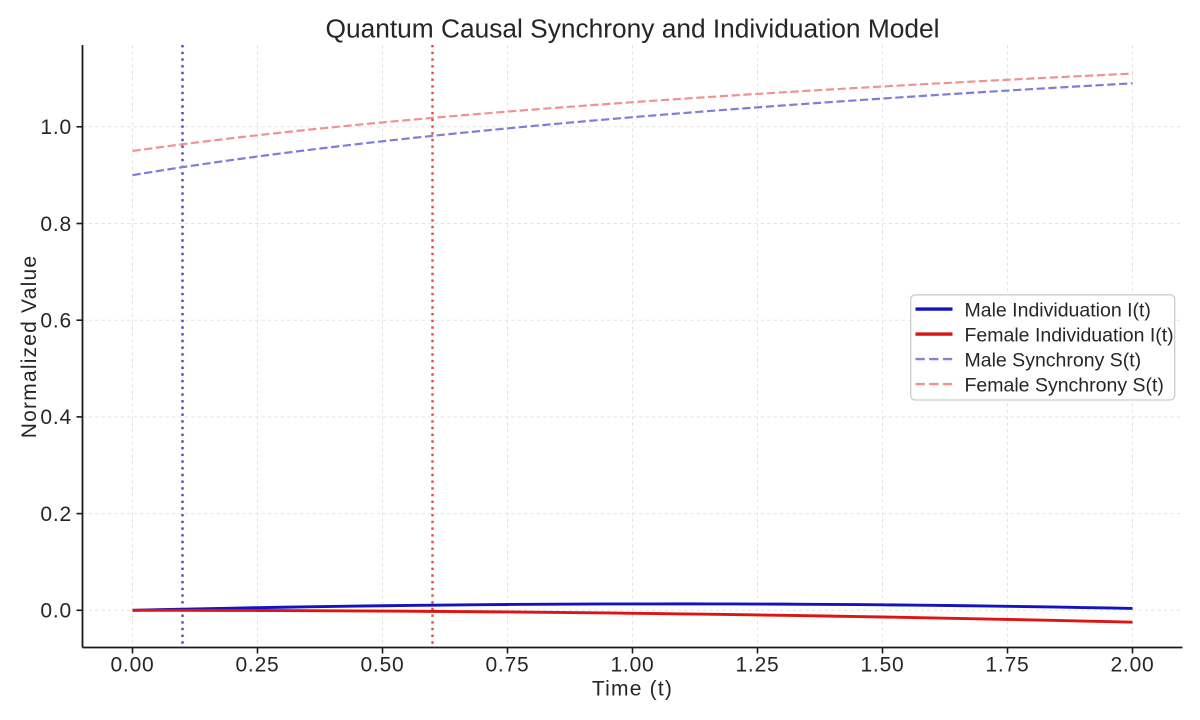 This screenshot has width=1200, height=720. I want to click on svg-text: 0.50, so click(382, 665).